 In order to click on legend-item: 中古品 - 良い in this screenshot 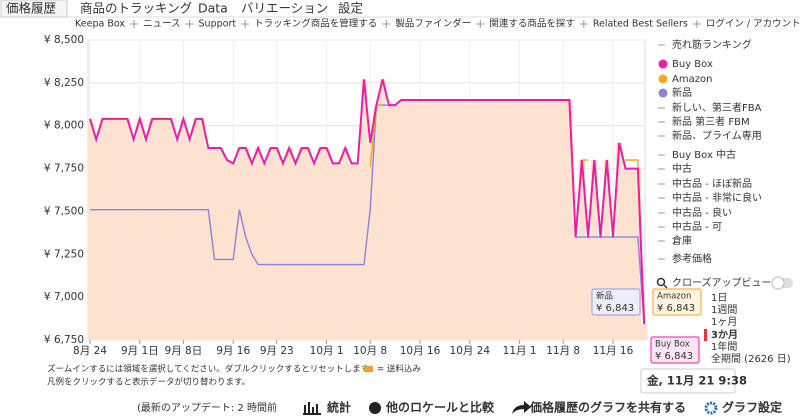, I will do `click(702, 212)`.